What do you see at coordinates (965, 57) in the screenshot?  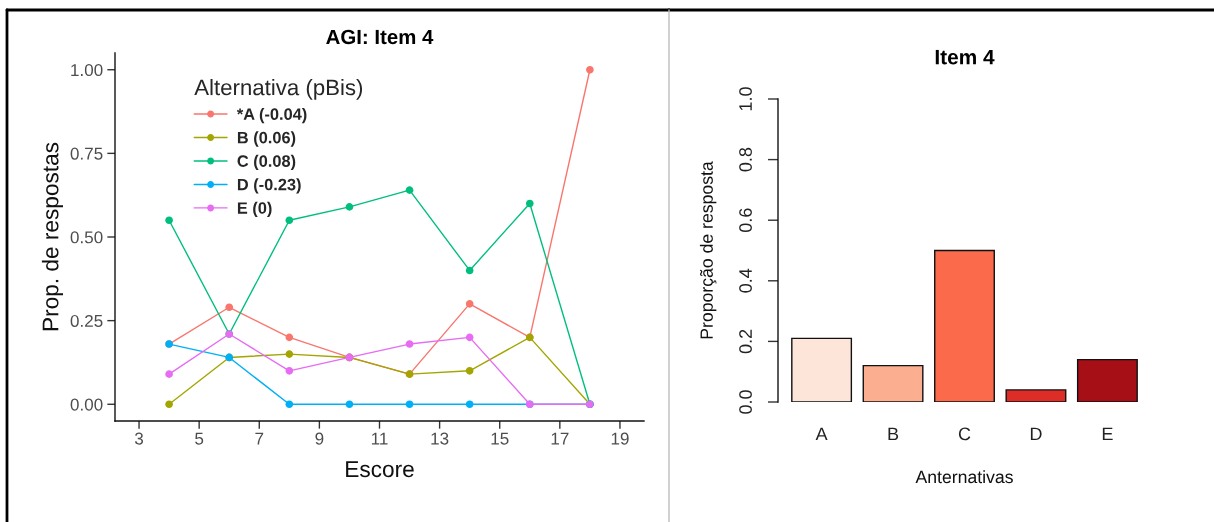 I see `chart-title: Item 4` at bounding box center [965, 57].